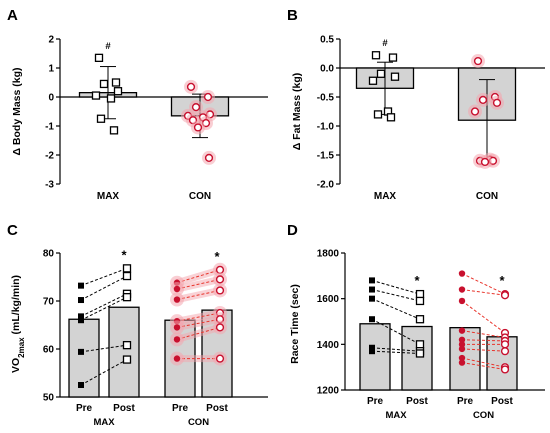 This screenshot has width=550, height=433. Describe the element at coordinates (292, 15) in the screenshot. I see `panel-letter: B` at that location.